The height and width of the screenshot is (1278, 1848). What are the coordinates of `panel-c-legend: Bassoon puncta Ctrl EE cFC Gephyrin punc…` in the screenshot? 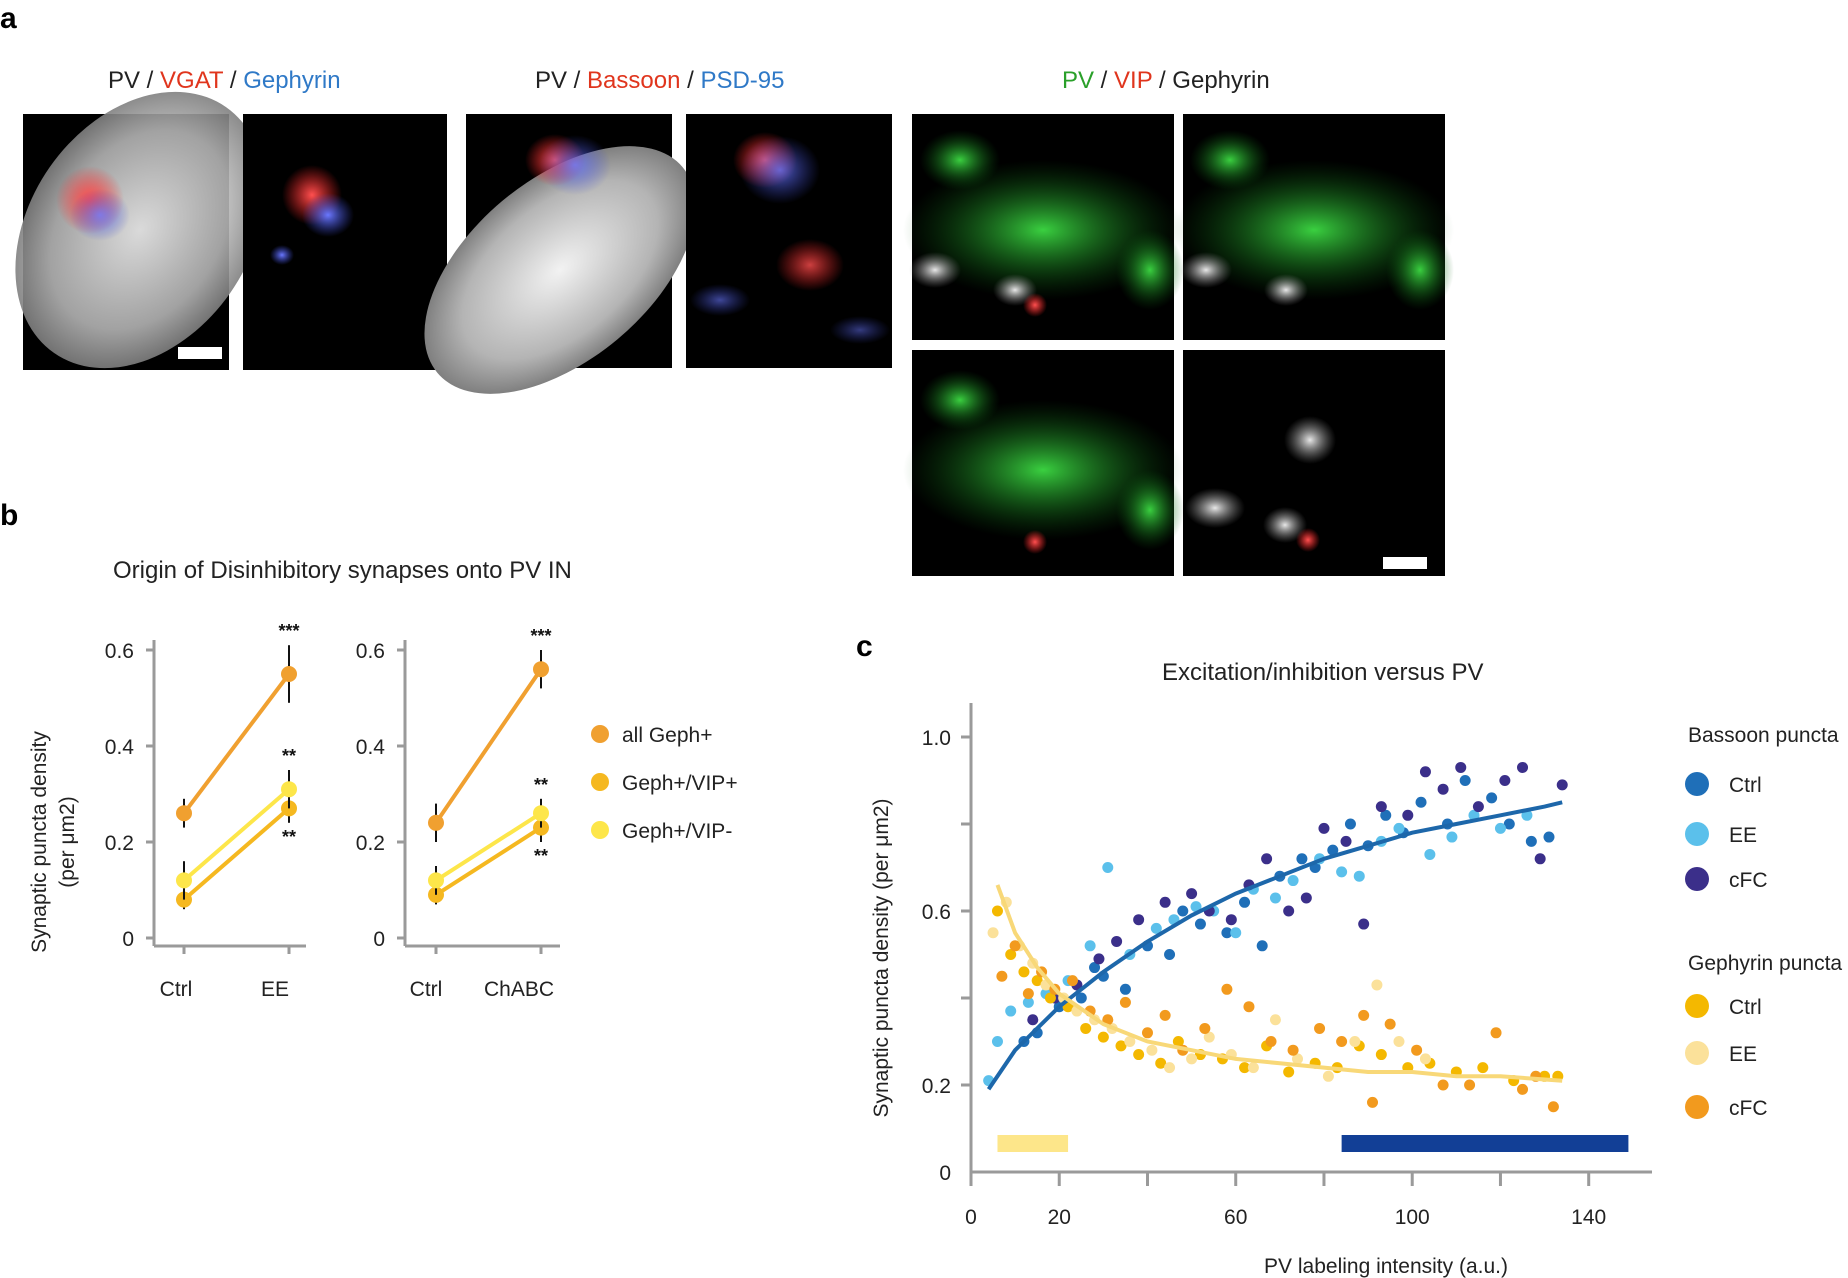 It's located at (1763, 922).